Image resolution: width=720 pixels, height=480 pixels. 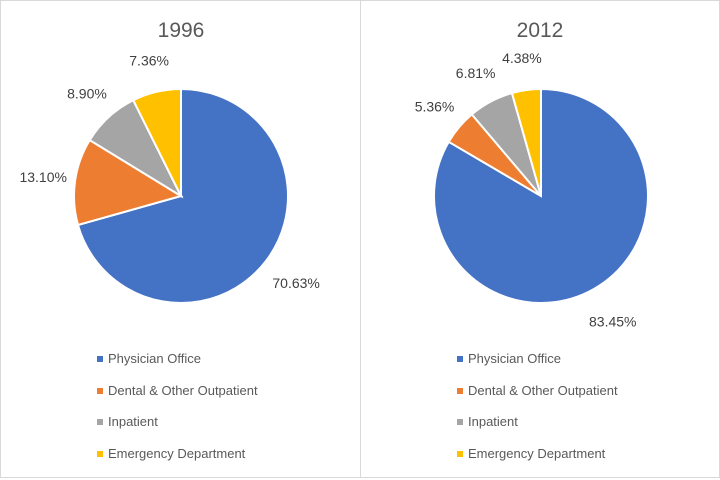 What do you see at coordinates (522, 58) in the screenshot?
I see `data-label: 4.38%` at bounding box center [522, 58].